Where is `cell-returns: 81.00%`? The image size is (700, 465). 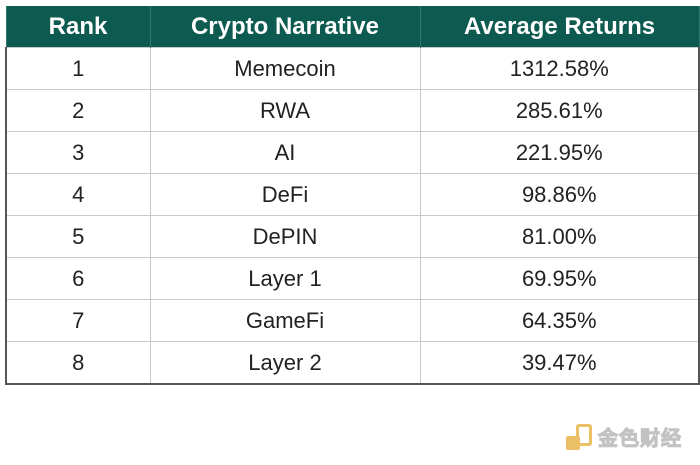
cell-returns: 81.00% is located at coordinates (559, 236).